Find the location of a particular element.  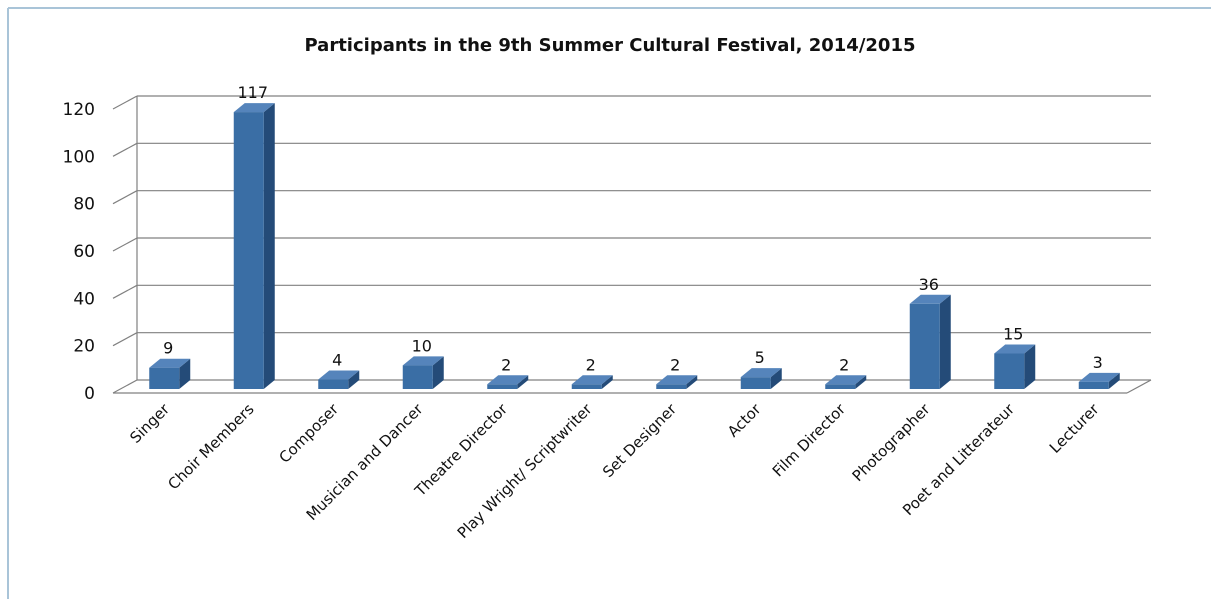

data-label: 4 is located at coordinates (337, 360).